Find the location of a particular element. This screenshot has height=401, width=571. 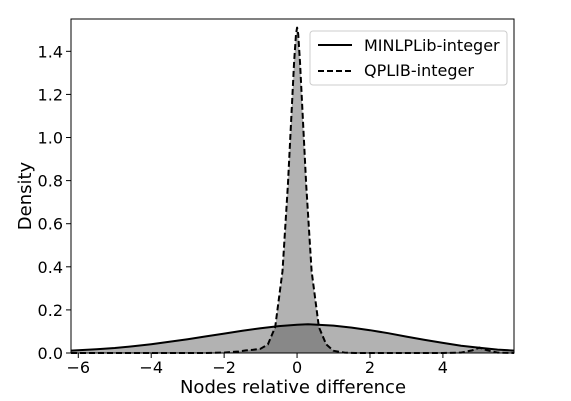

x-tick-label: −2 is located at coordinates (224, 367).